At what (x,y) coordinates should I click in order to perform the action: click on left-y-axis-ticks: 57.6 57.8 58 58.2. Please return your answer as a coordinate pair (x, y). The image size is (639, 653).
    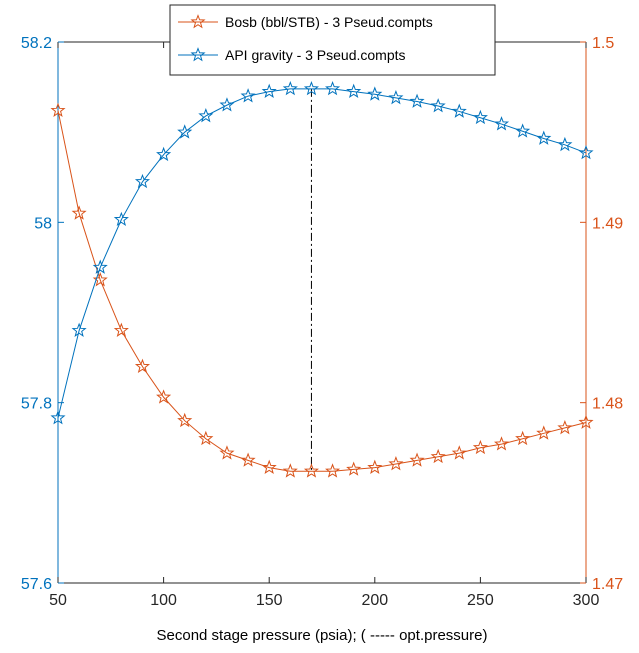
    Looking at the image, I should click on (42, 314).